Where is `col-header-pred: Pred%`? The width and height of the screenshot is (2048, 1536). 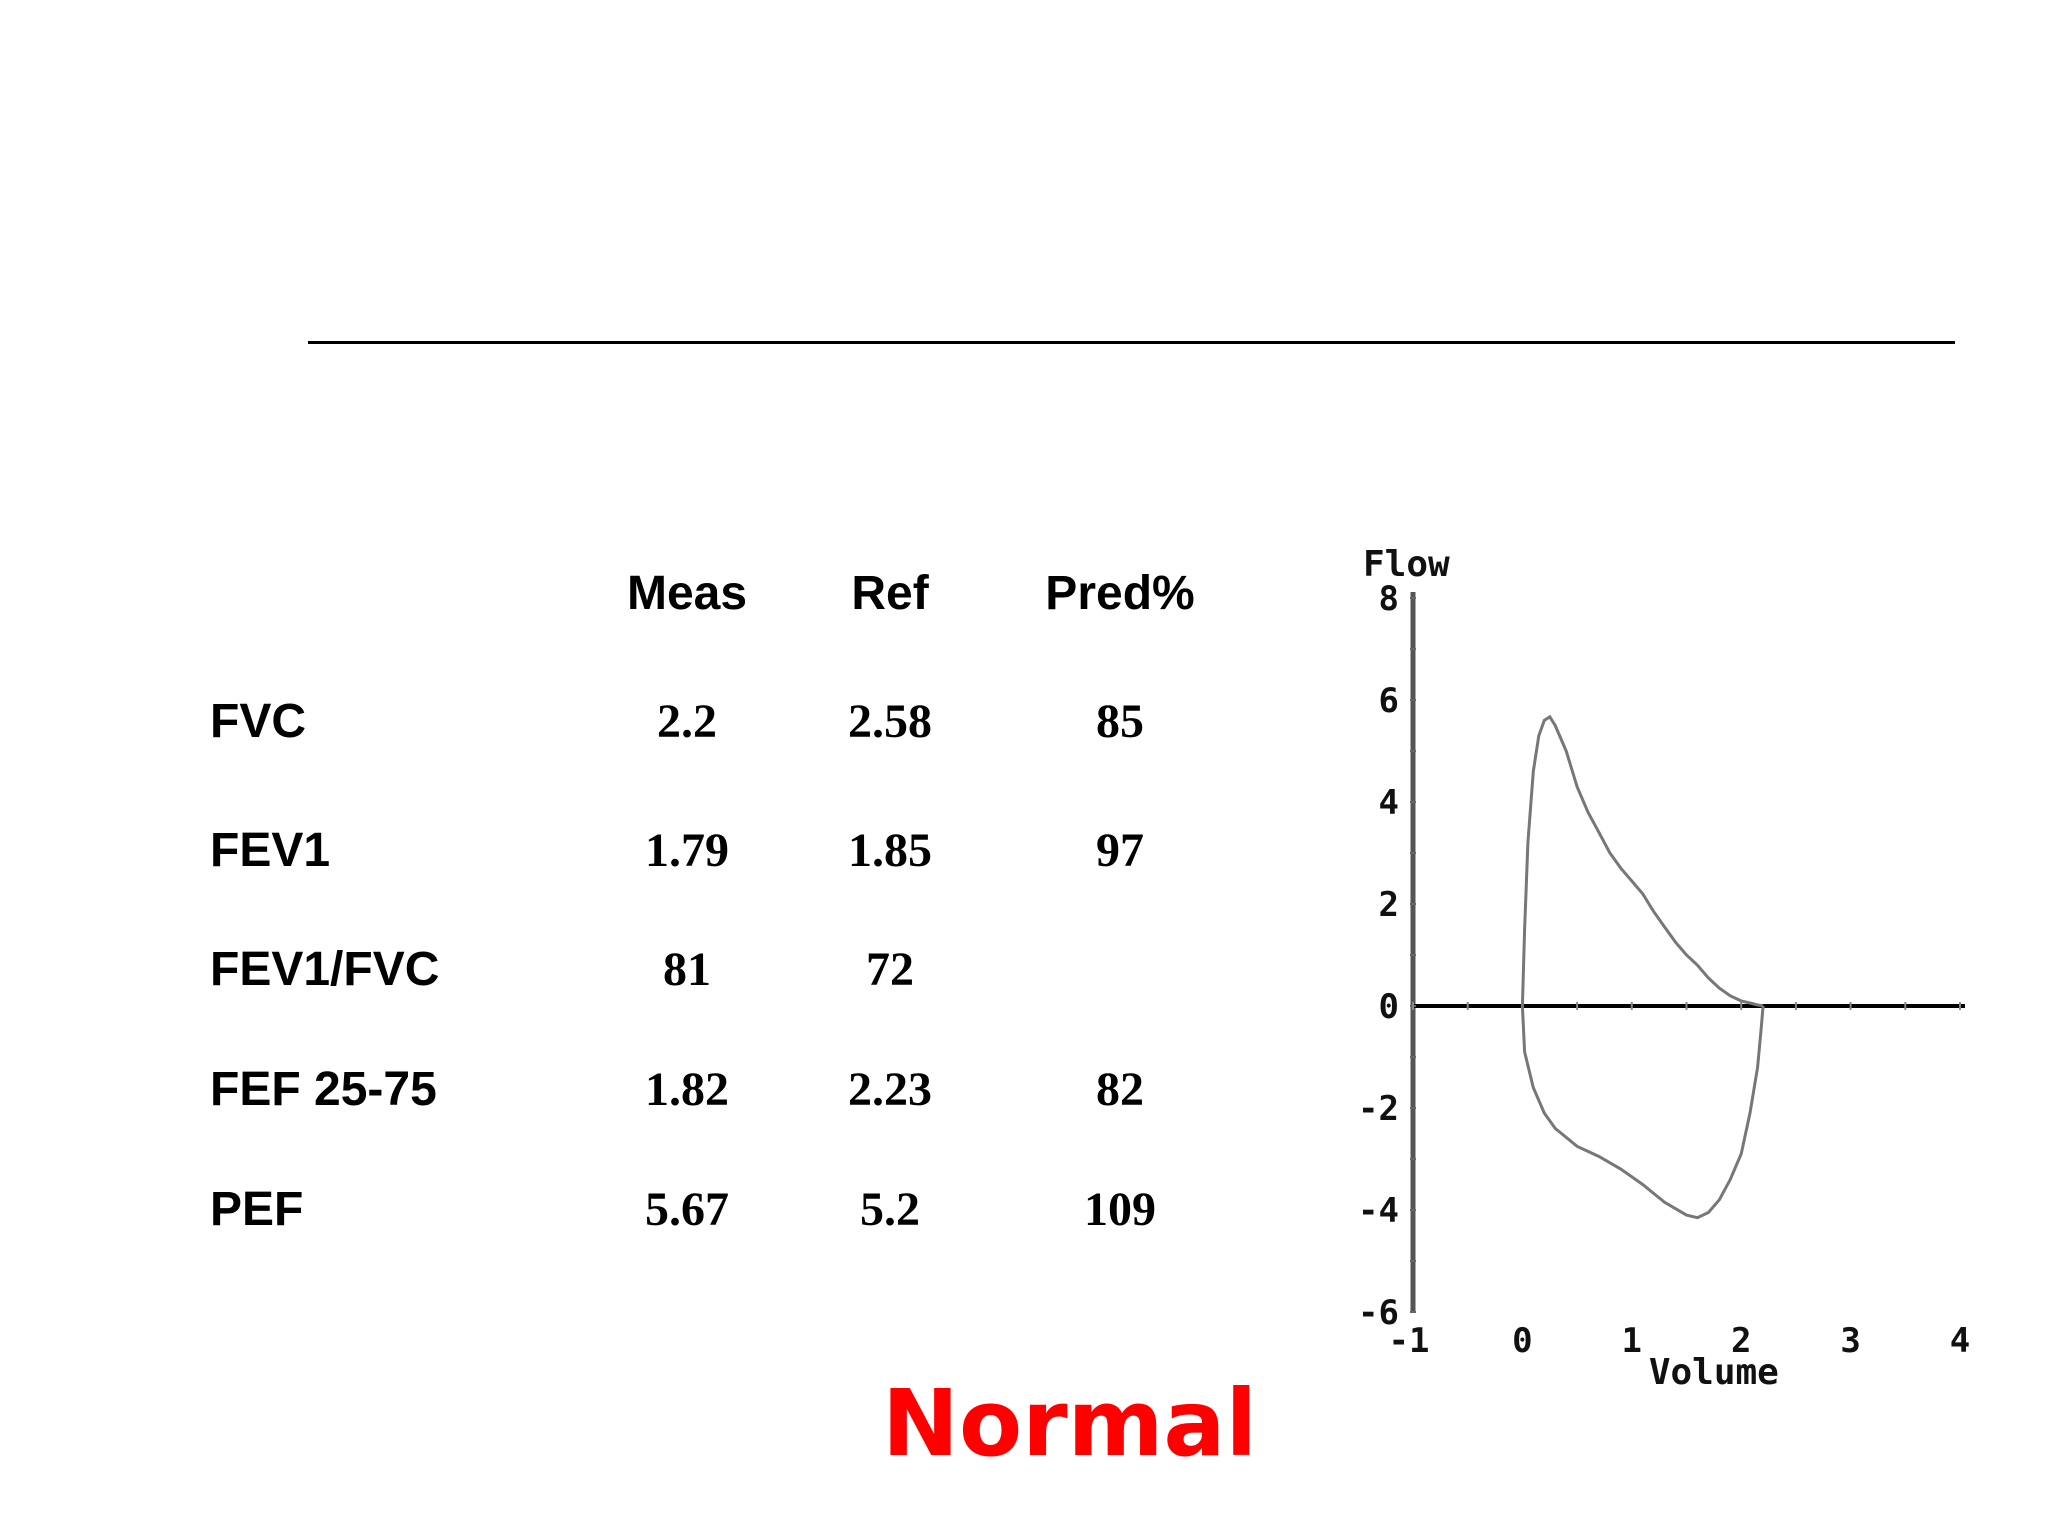
col-header-pred: Pred% is located at coordinates (1120, 593).